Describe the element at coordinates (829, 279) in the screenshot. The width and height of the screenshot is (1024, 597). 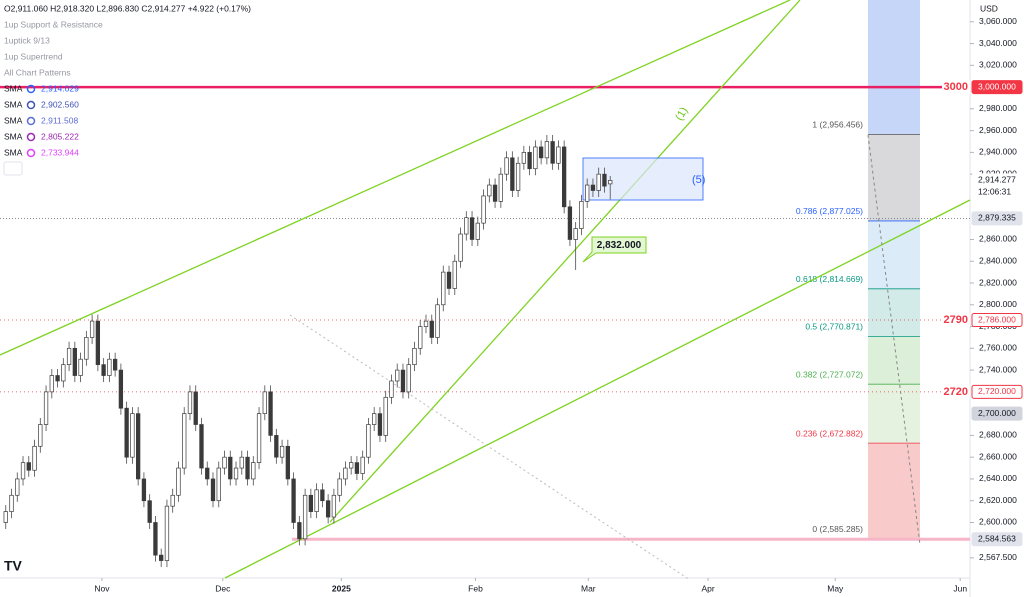
I see `fib-label: 0.618 (2,814.669)` at that location.